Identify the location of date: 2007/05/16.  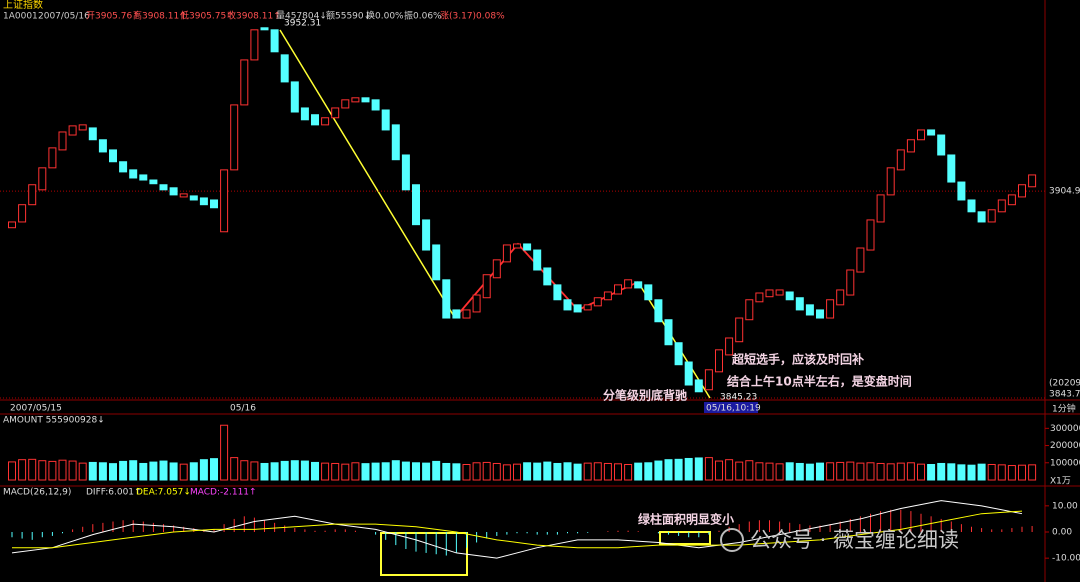
(64, 17).